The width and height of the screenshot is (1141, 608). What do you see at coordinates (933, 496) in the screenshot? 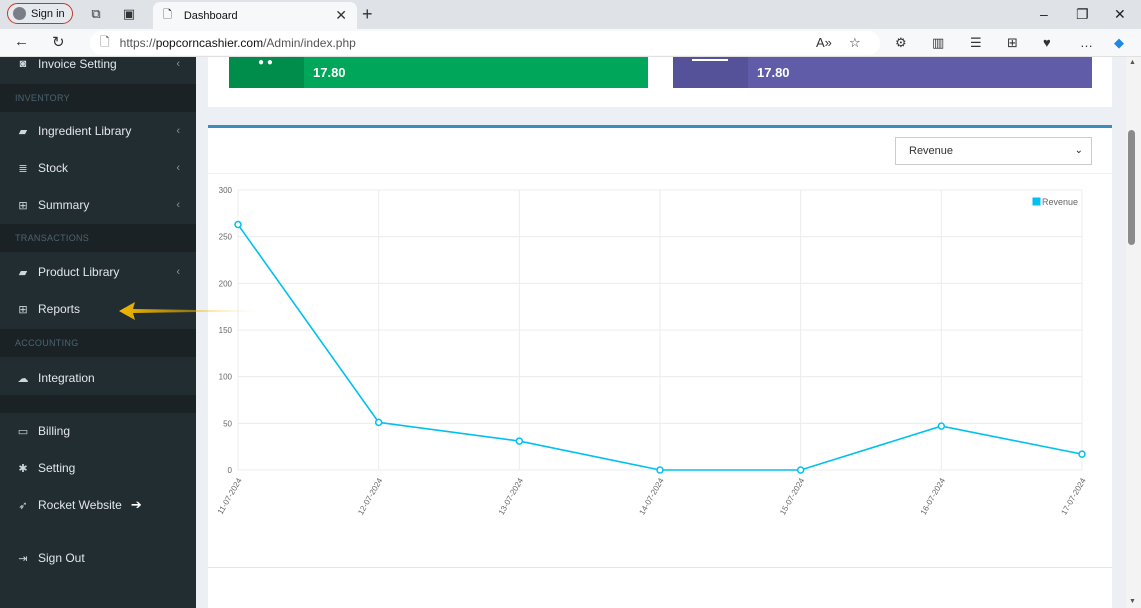
I see `x-tick-label: 16-07-2024` at bounding box center [933, 496].